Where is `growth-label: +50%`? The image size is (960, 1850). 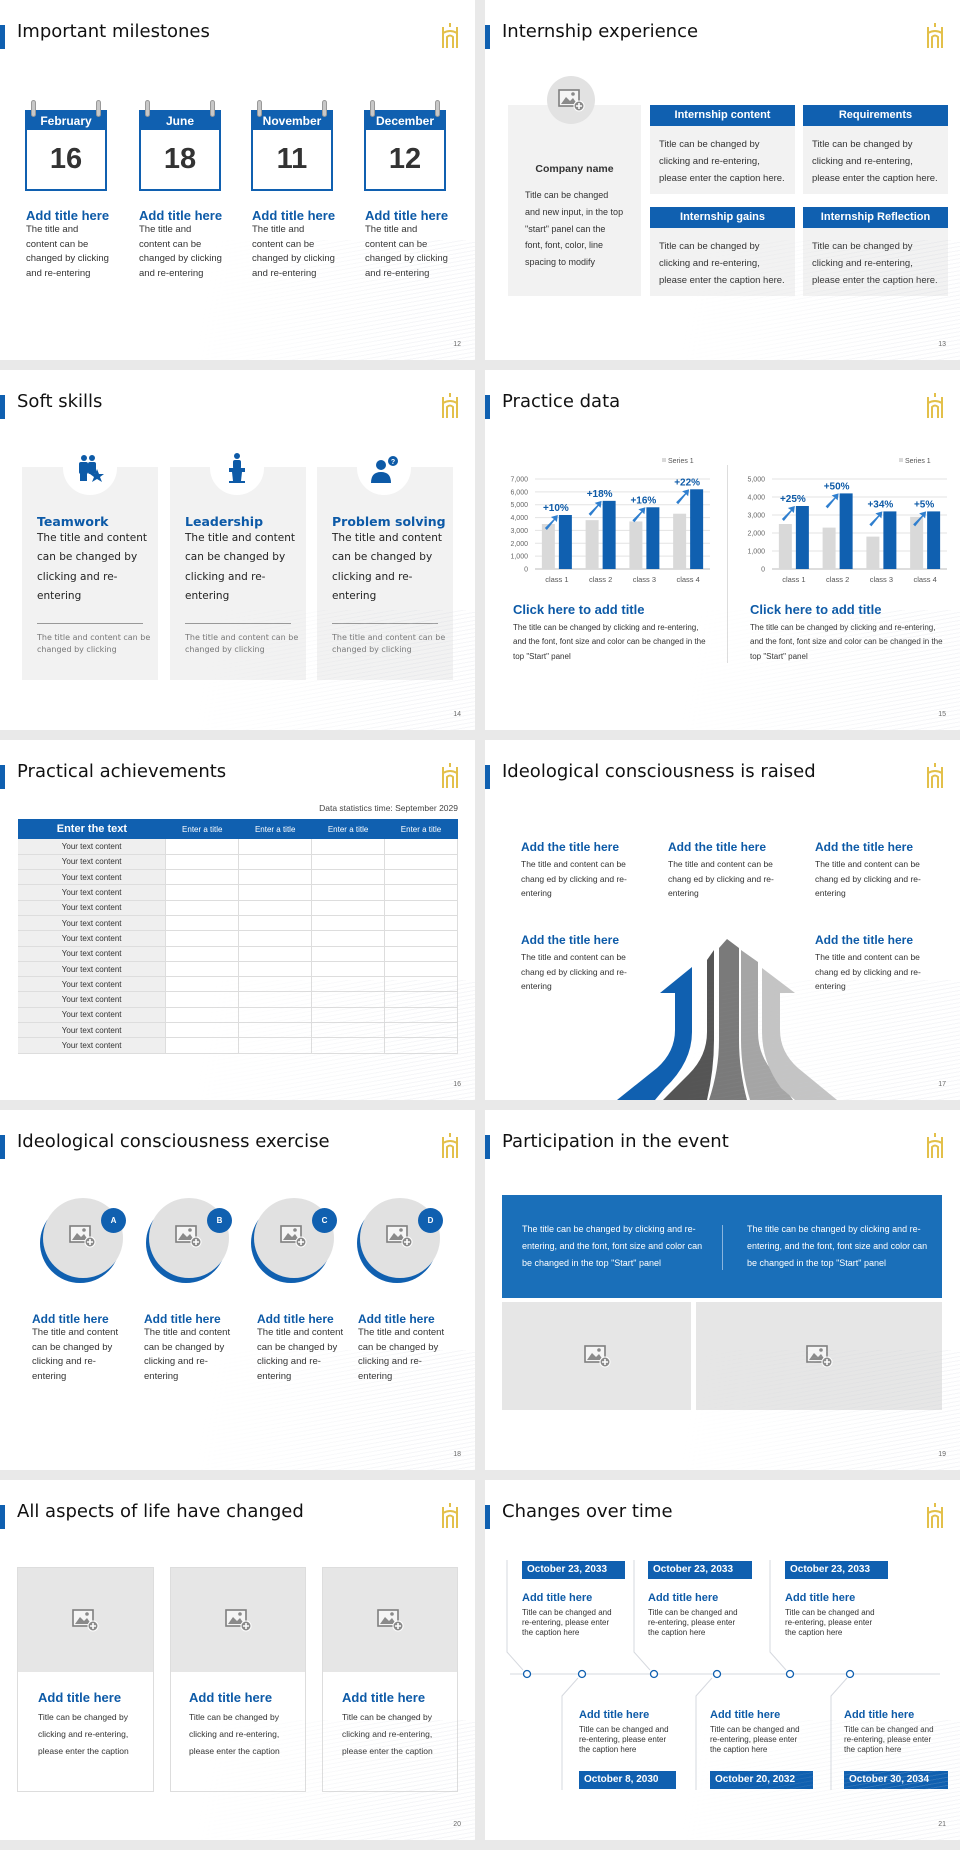
growth-label: +50% is located at coordinates (837, 486).